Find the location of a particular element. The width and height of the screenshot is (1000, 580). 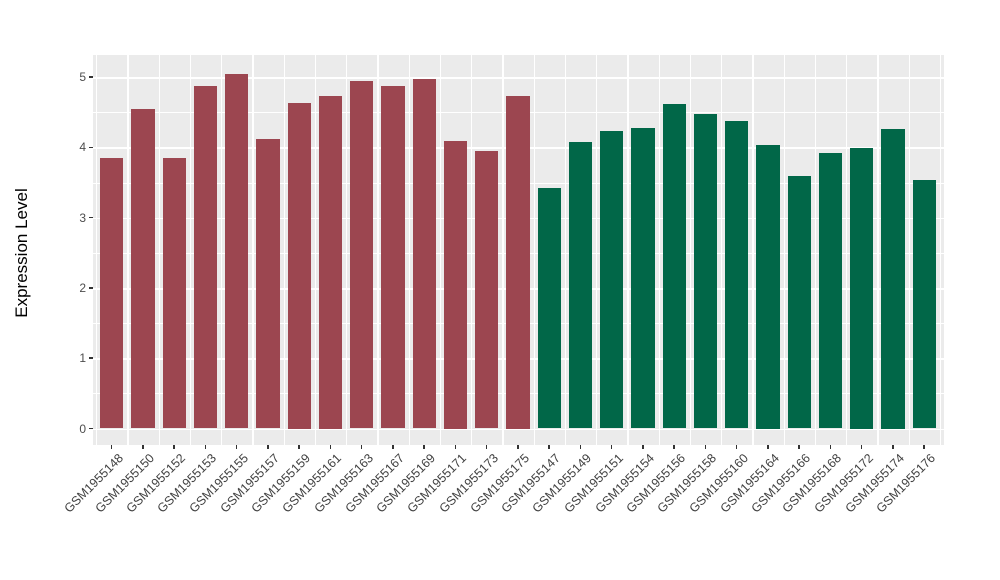

bar-gsm1955164 is located at coordinates (768, 286).